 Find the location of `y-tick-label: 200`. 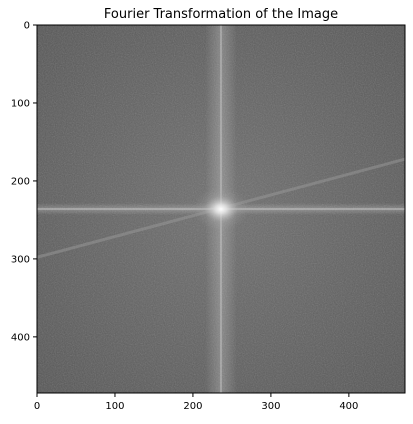

y-tick-label: 200 is located at coordinates (20, 181).